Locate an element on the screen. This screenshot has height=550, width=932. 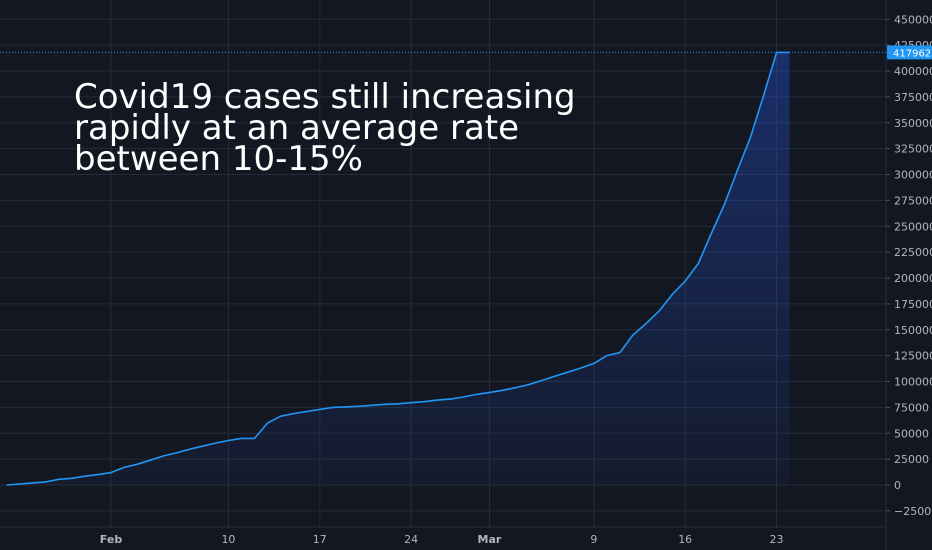
y-tick-label: 50000 is located at coordinates (911, 433).